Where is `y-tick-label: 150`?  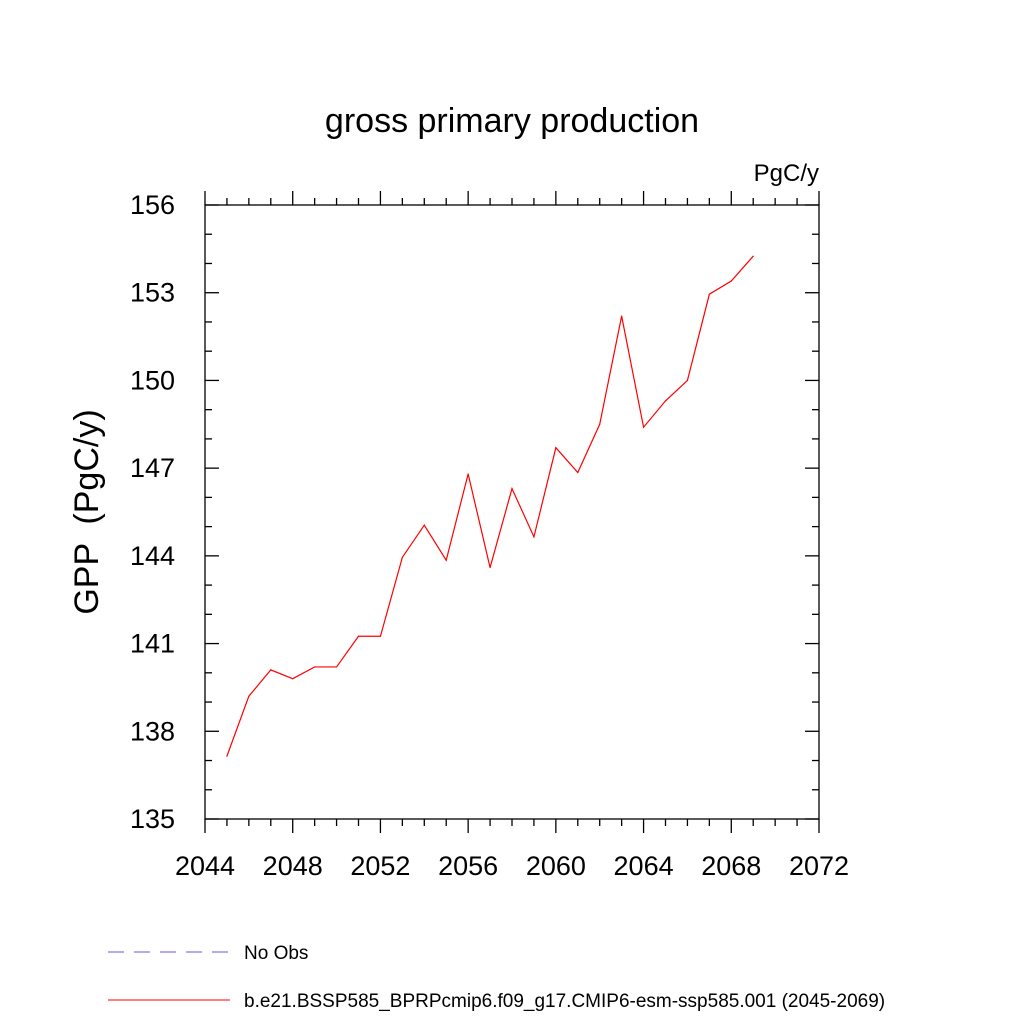
y-tick-label: 150 is located at coordinates (152, 380).